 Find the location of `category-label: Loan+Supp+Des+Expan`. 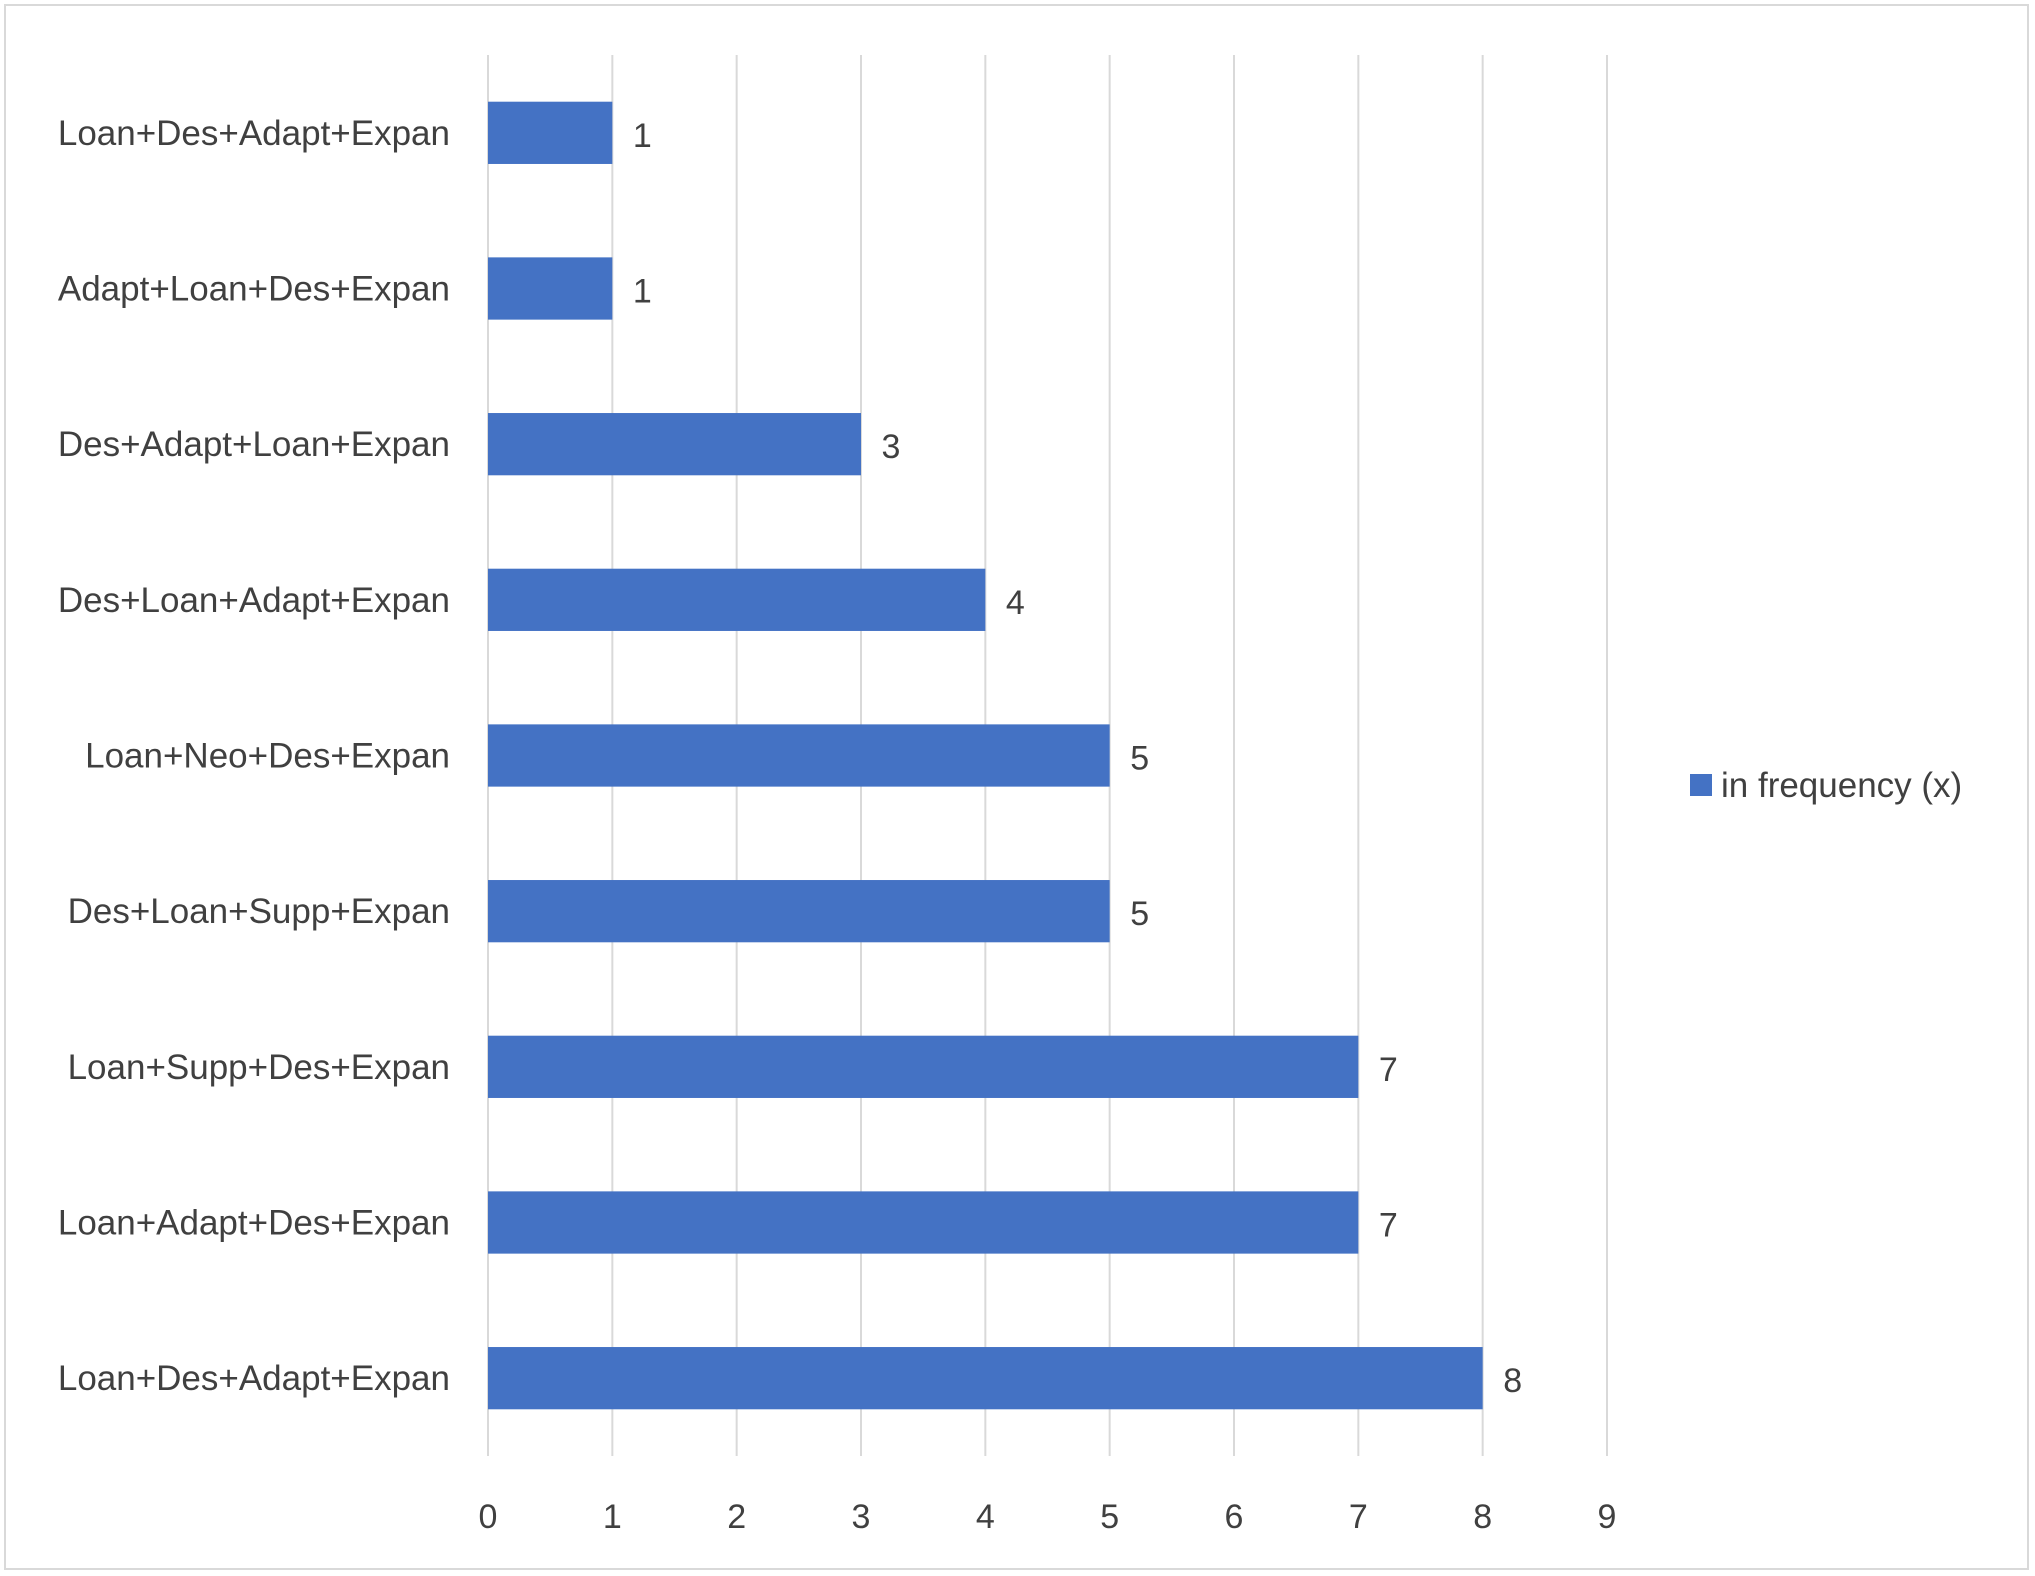

category-label: Loan+Supp+Des+Expan is located at coordinates (259, 1067).